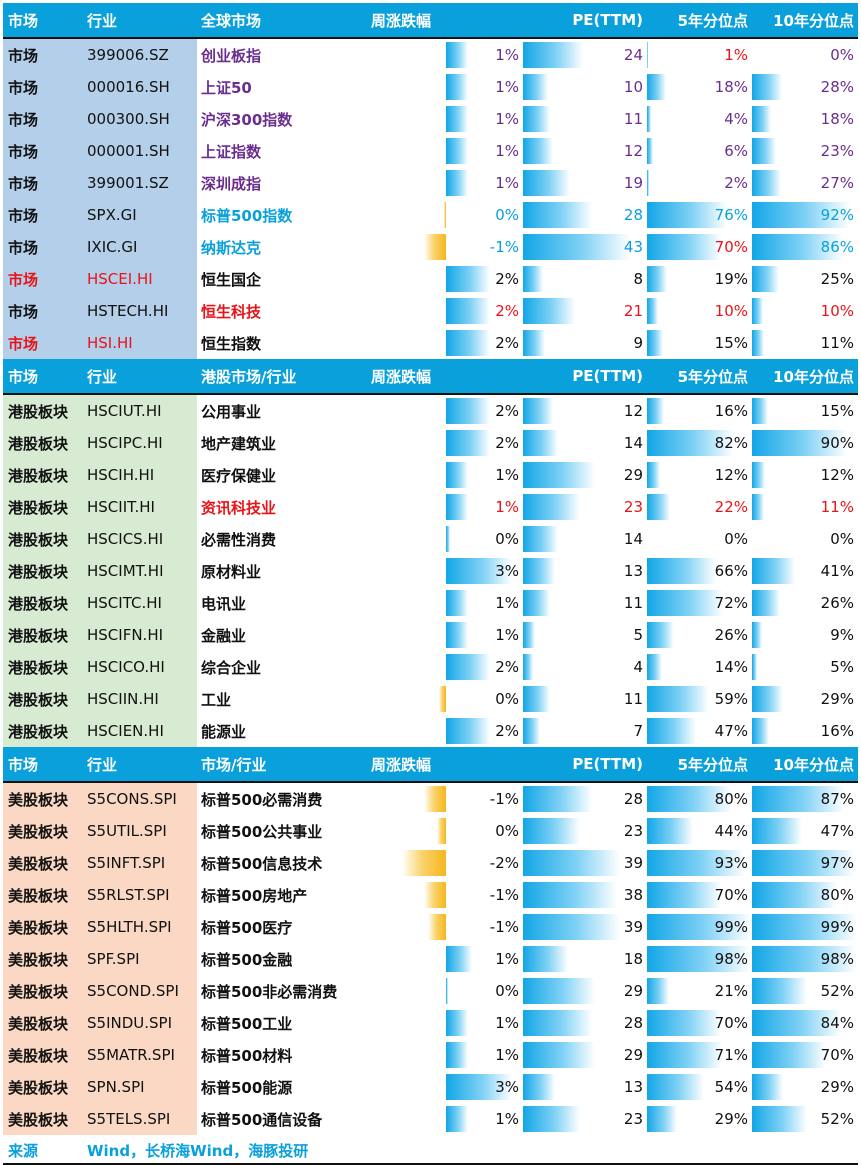 Image resolution: width=861 pixels, height=1165 pixels. I want to click on ticker-cell: HSCICO.HI, so click(139, 667).